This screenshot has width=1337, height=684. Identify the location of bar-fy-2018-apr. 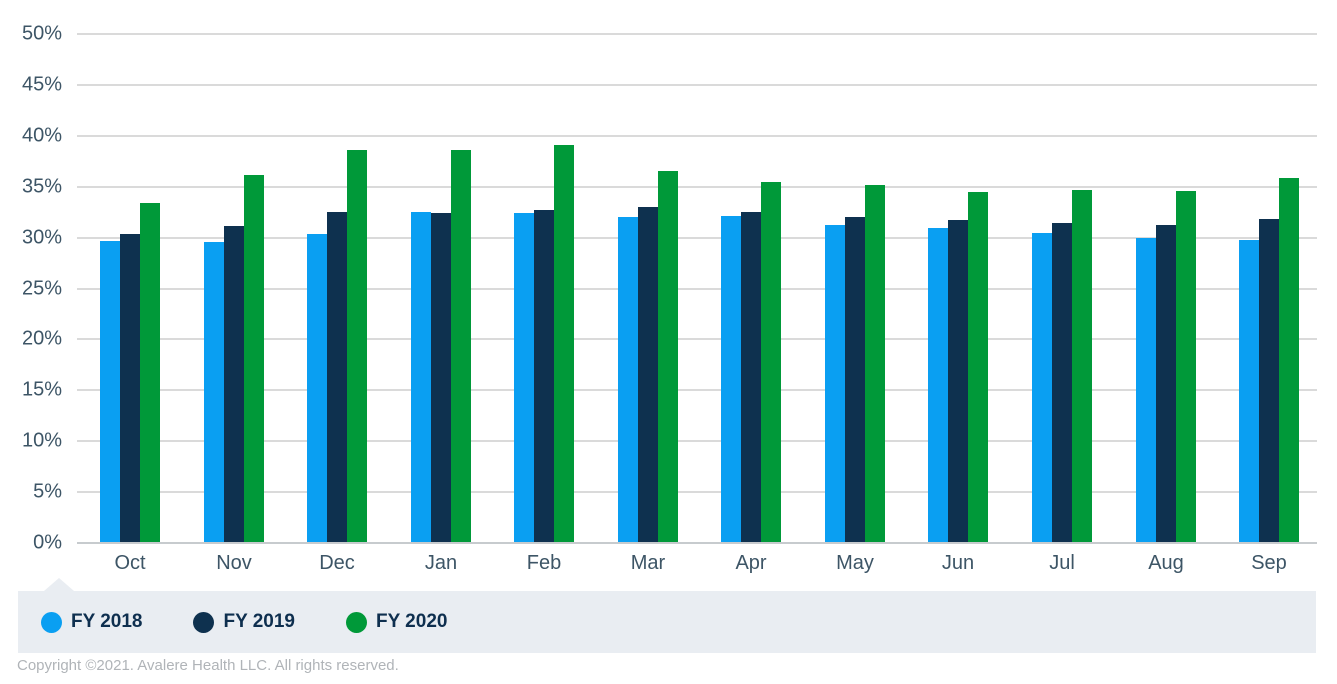
(731, 379).